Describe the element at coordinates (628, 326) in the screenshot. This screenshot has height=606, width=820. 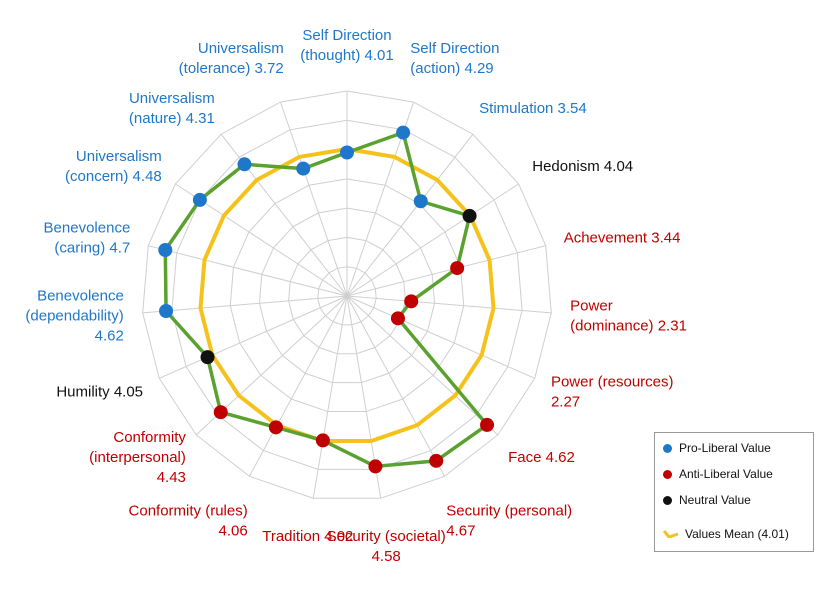
I see `axis-label-line: (dominance) 2.31` at that location.